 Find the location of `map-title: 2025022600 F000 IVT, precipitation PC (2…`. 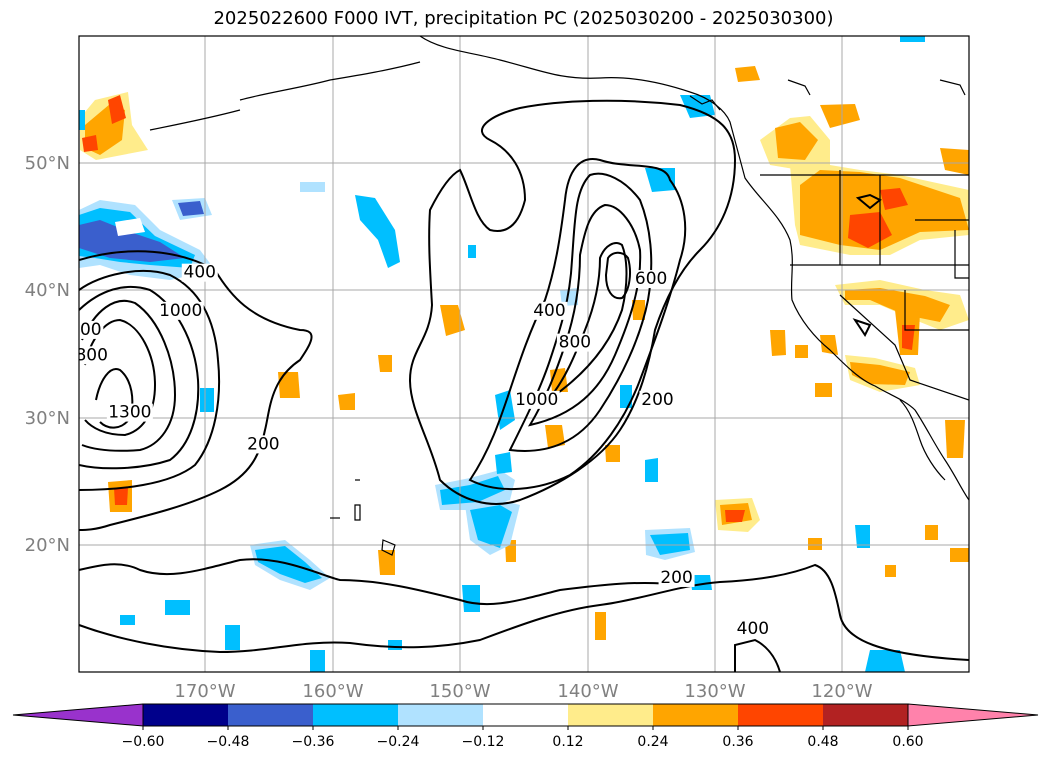

map-title: 2025022600 F000 IVT, precipitation PC (2… is located at coordinates (523, 18).